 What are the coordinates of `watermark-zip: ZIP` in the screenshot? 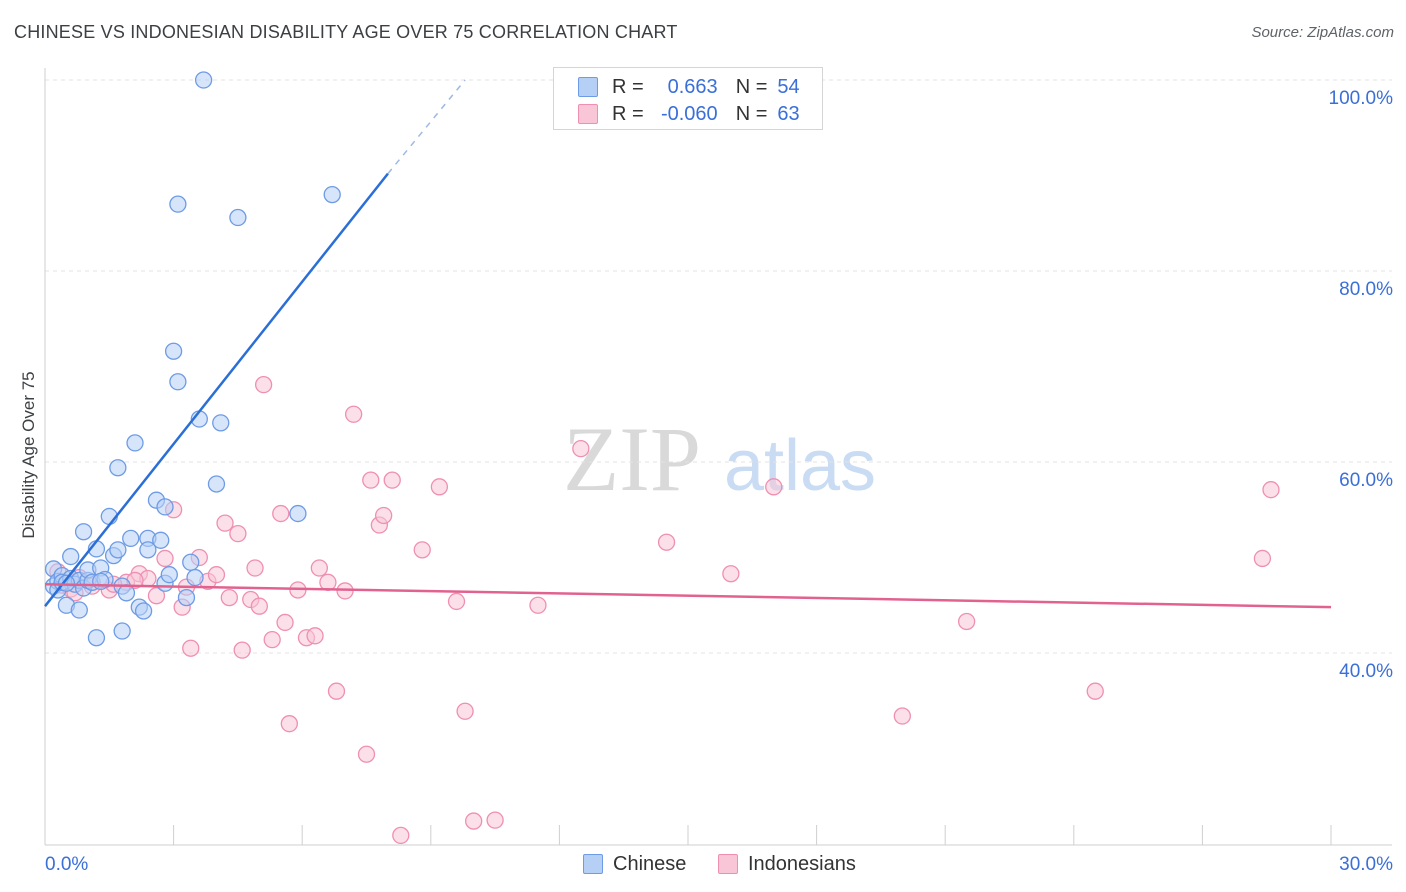 It's located at (632, 459).